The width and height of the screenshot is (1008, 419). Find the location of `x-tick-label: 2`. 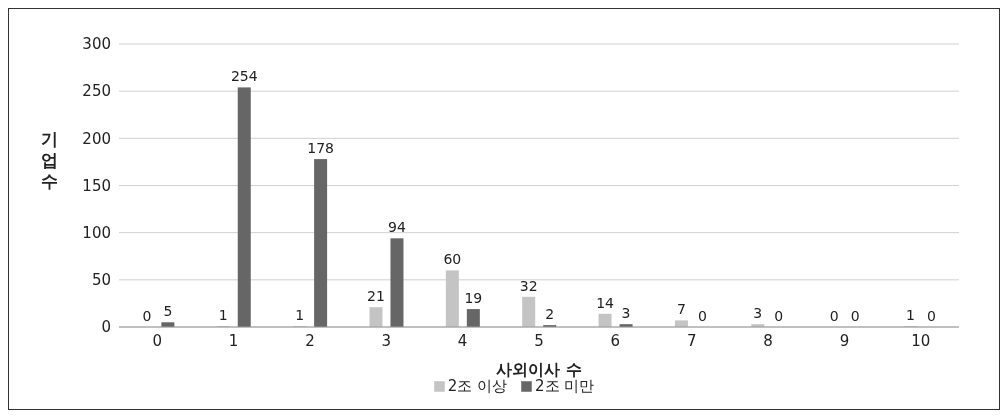

x-tick-label: 2 is located at coordinates (310, 340).